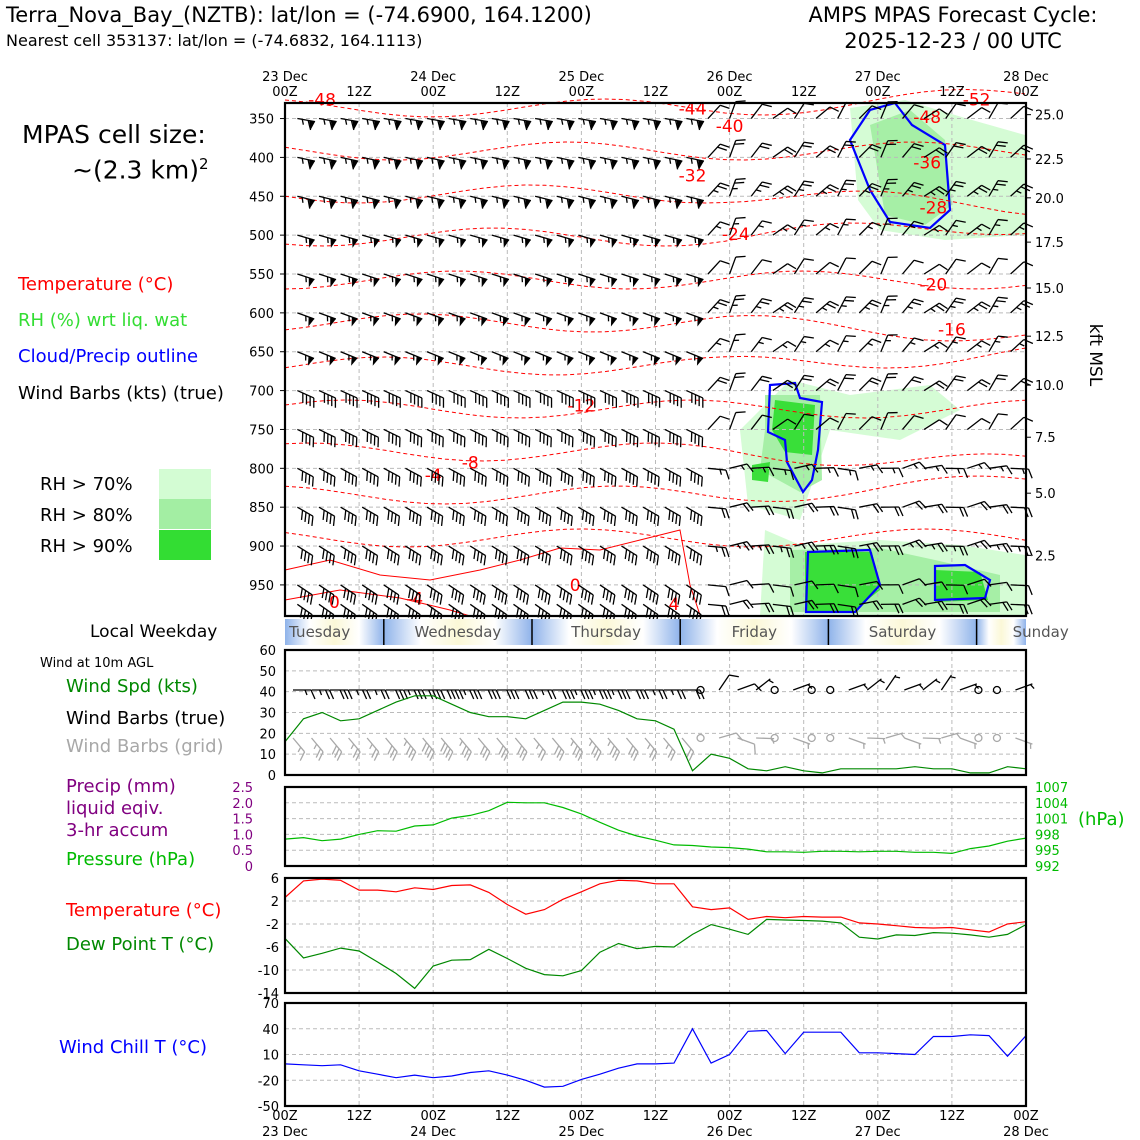  Describe the element at coordinates (320, 692) in the screenshot. I see `sfc-barb-half` at that location.